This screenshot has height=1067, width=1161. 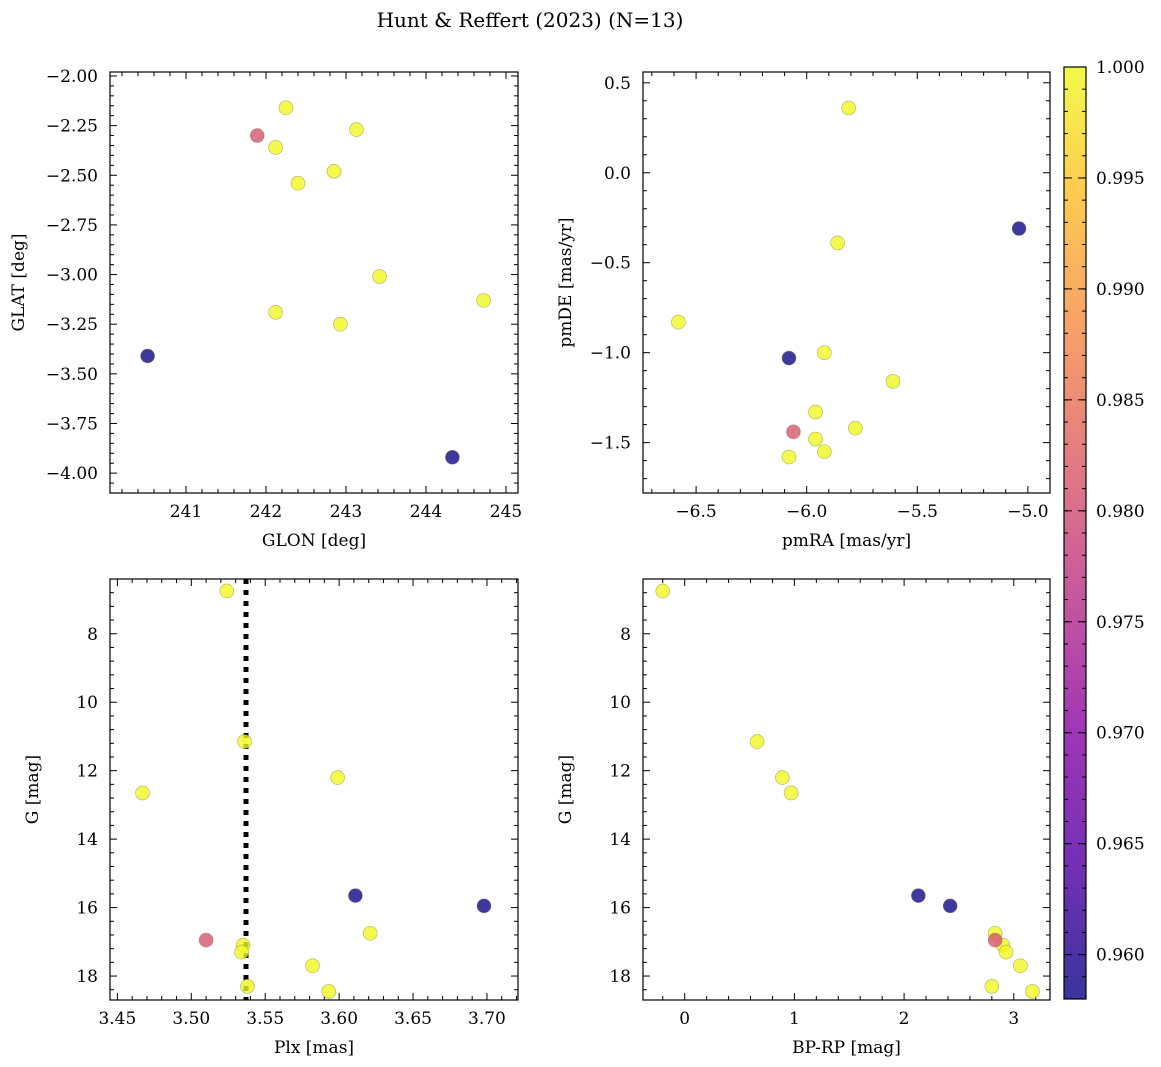 I want to click on y-tick-label: −2.00, so click(x=72, y=77).